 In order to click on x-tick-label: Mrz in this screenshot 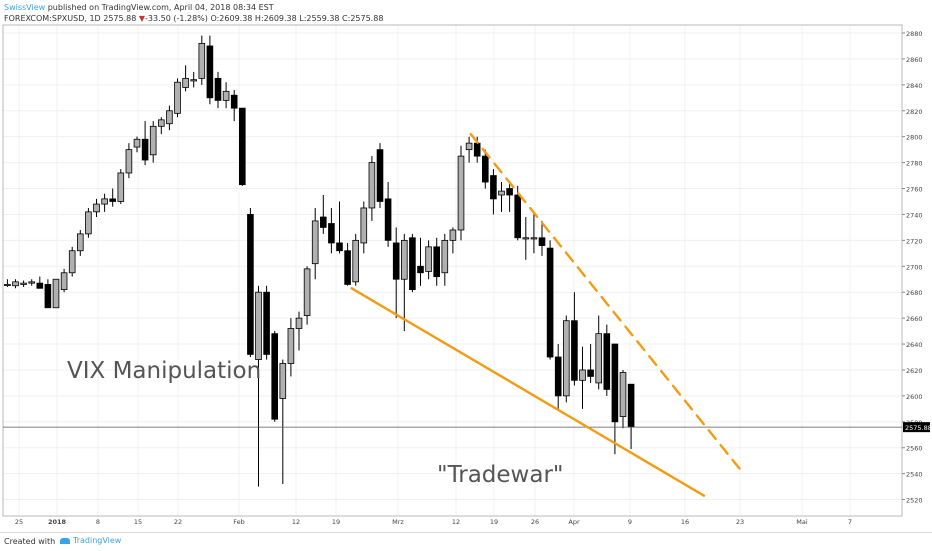, I will do `click(398, 522)`.